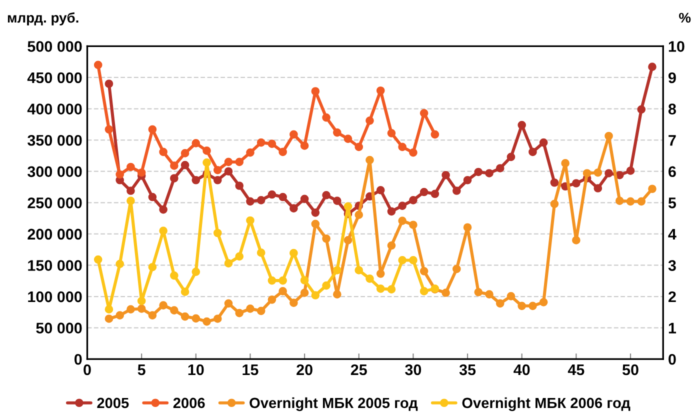 Image resolution: width=698 pixels, height=420 pixels. What do you see at coordinates (250, 370) in the screenshot?
I see `x-tick-label: 15` at bounding box center [250, 370].